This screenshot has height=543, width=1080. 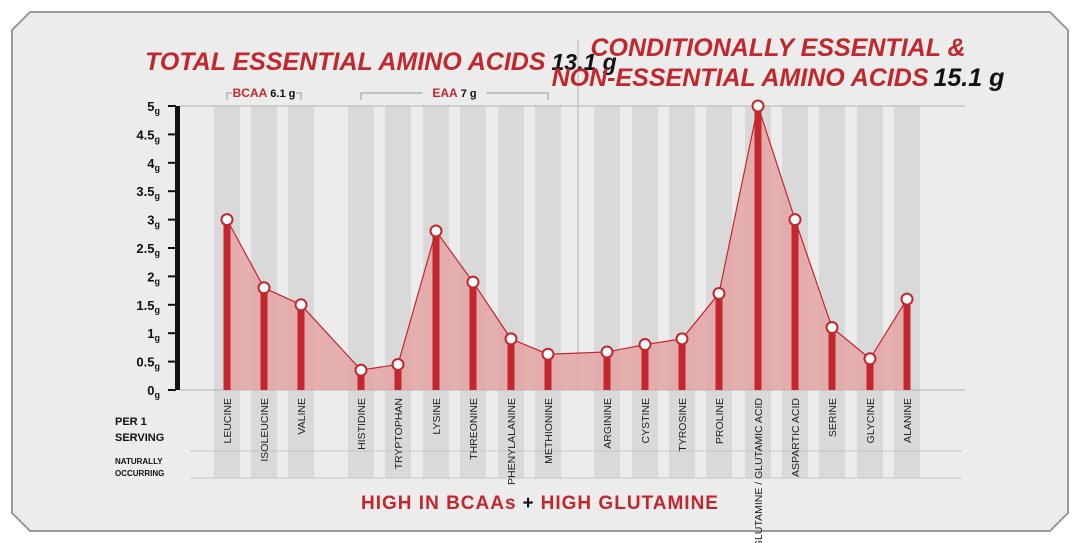 I want to click on footer-plus: +, so click(x=529, y=503).